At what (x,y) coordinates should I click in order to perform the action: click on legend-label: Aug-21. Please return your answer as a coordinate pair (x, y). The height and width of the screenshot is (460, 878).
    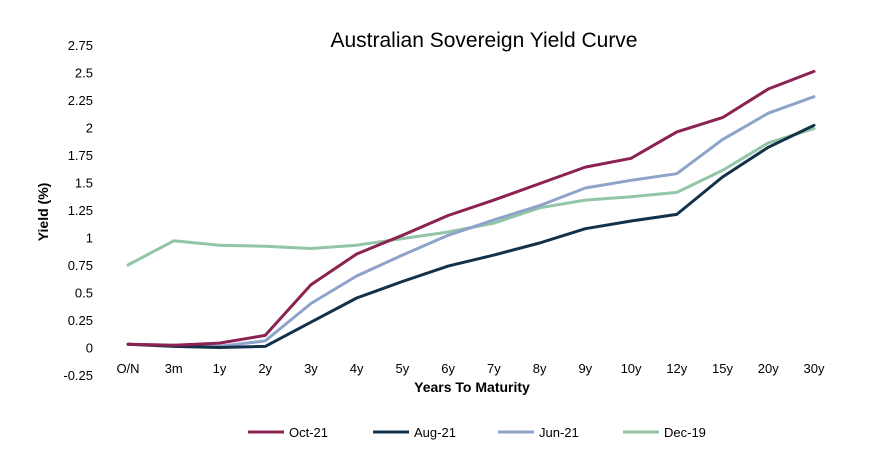
    Looking at the image, I should click on (435, 432).